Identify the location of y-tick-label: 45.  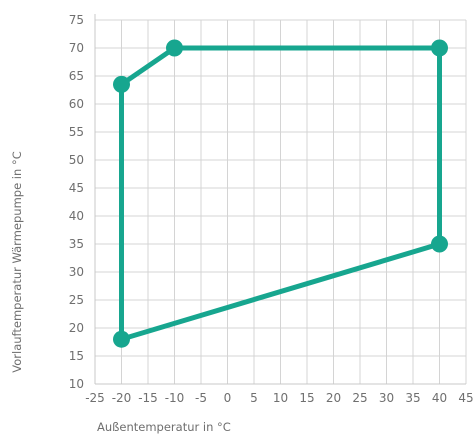
(76, 188).